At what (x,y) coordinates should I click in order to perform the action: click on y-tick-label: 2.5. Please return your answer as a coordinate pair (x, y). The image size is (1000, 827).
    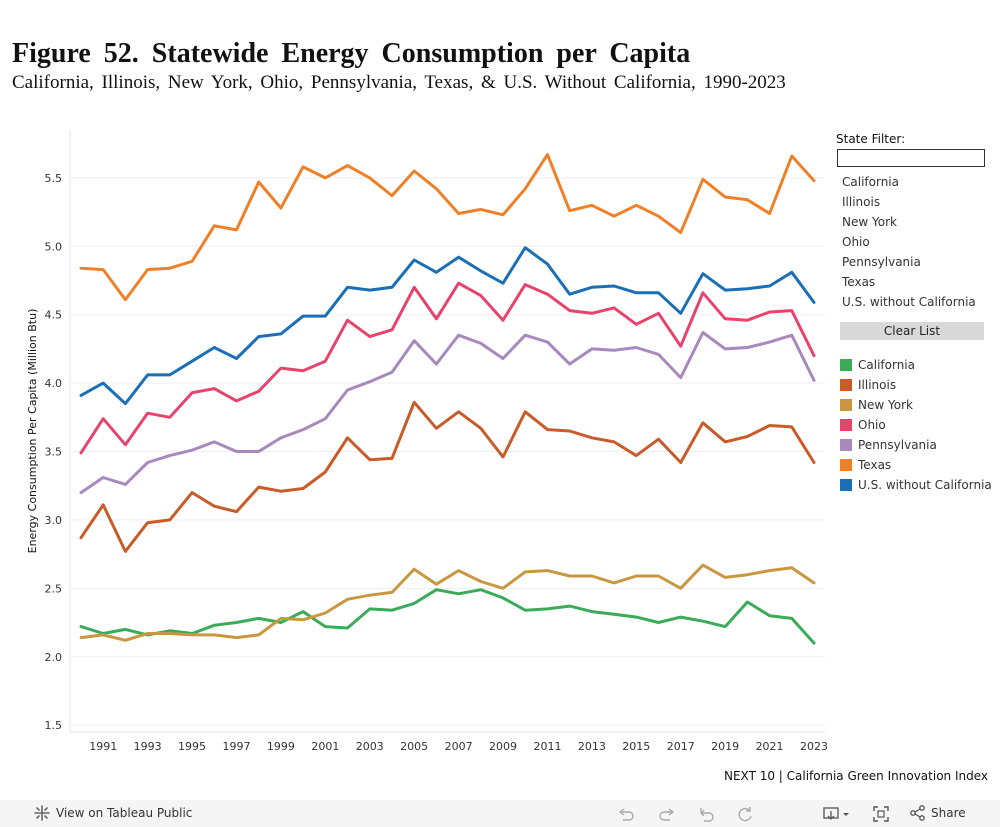
    Looking at the image, I should click on (54, 588).